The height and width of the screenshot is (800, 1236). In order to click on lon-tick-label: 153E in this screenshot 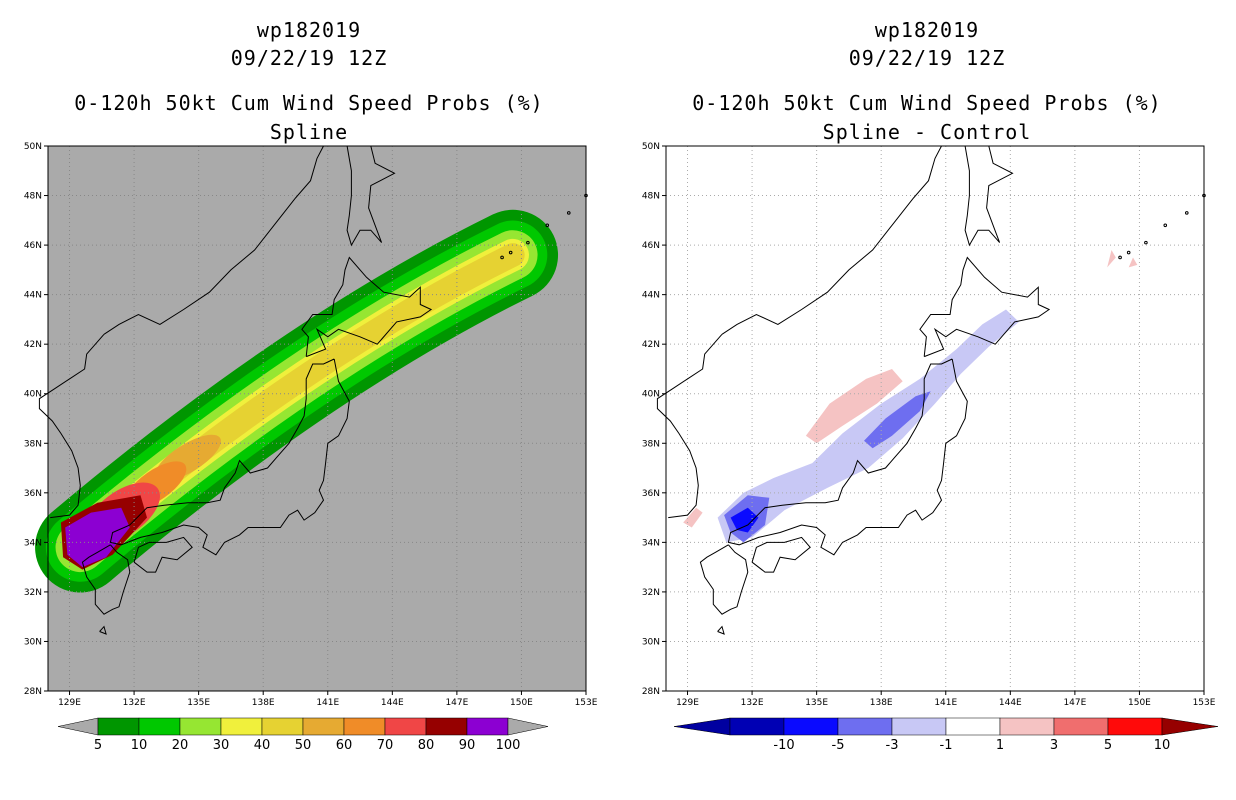, I will do `click(1204, 703)`.